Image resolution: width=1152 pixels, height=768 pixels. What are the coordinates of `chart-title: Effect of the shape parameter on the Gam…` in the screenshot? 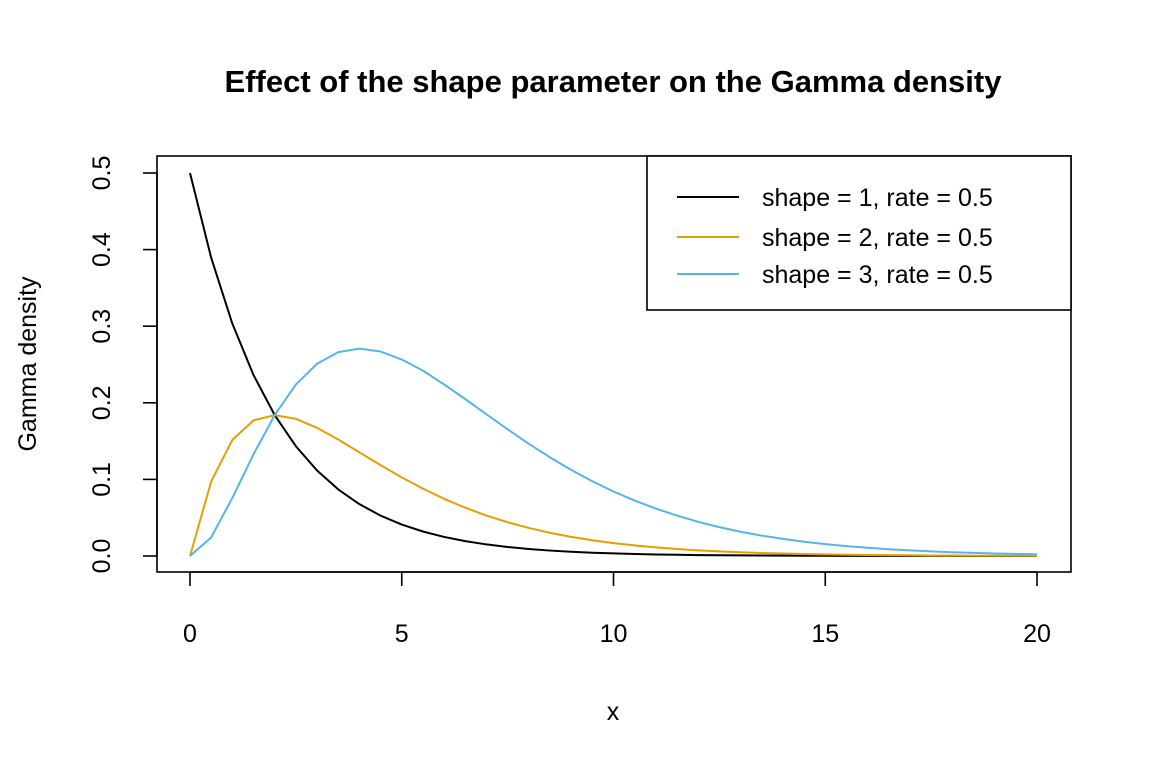 It's located at (614, 81).